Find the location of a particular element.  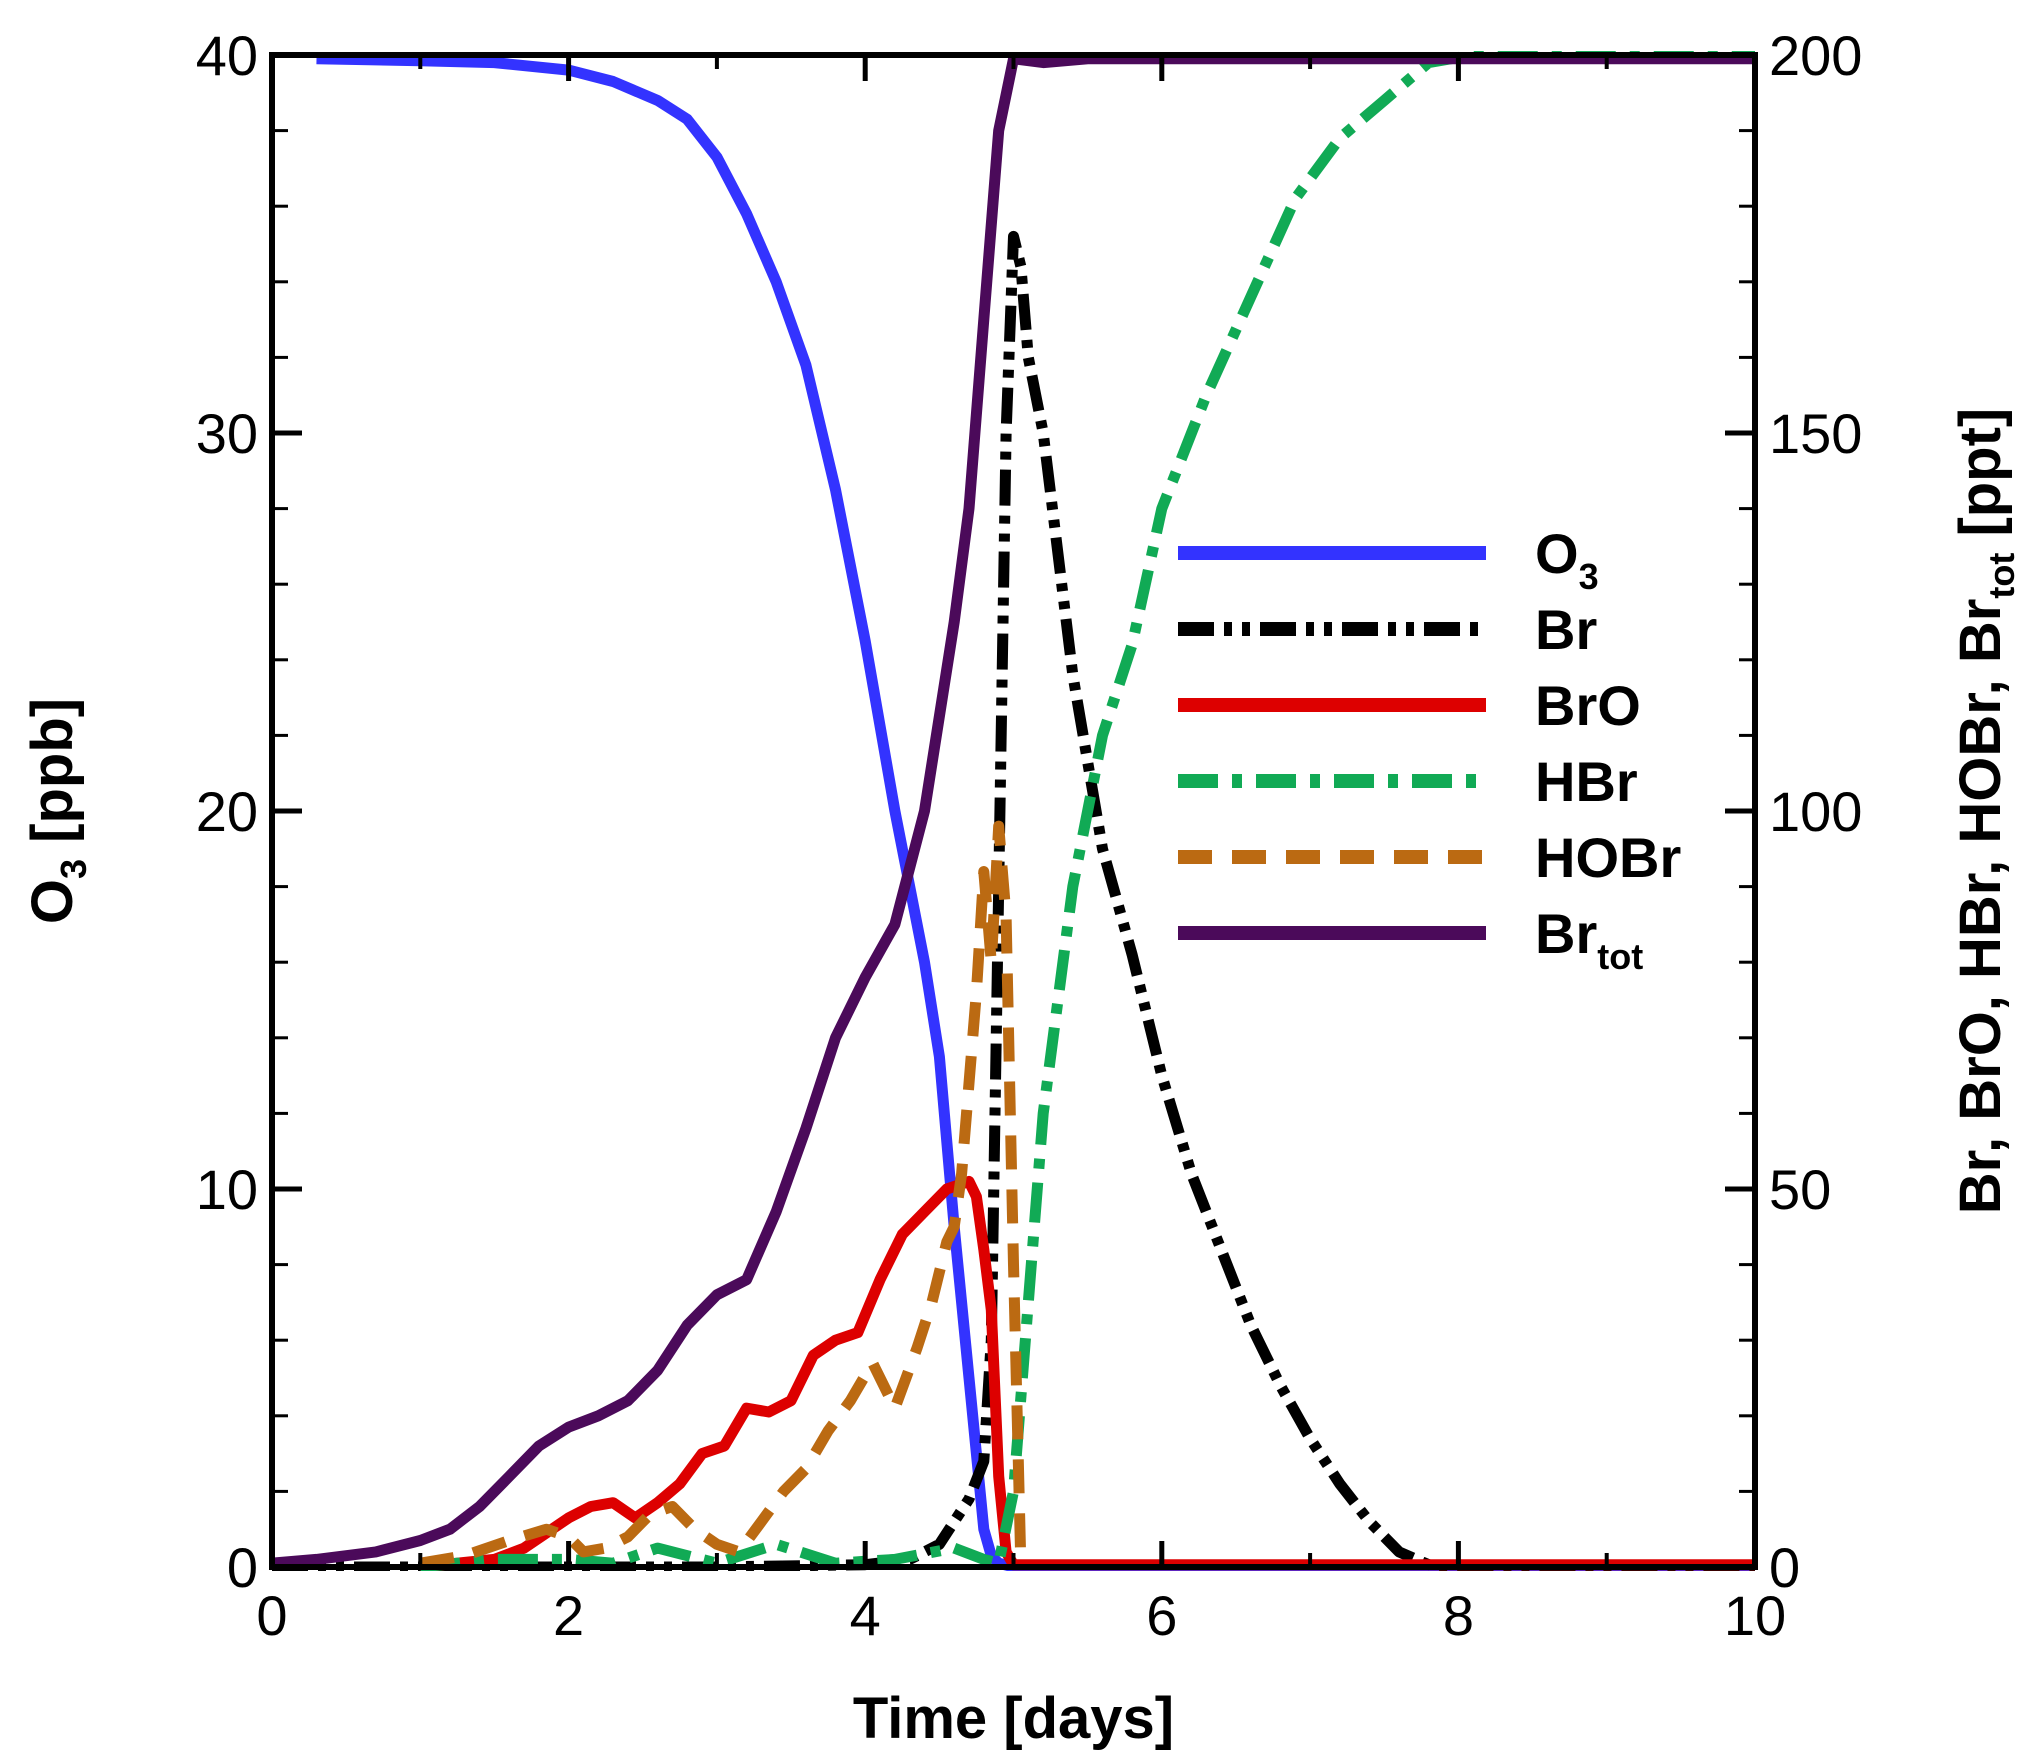

series-line-bro is located at coordinates (1087, 1373).